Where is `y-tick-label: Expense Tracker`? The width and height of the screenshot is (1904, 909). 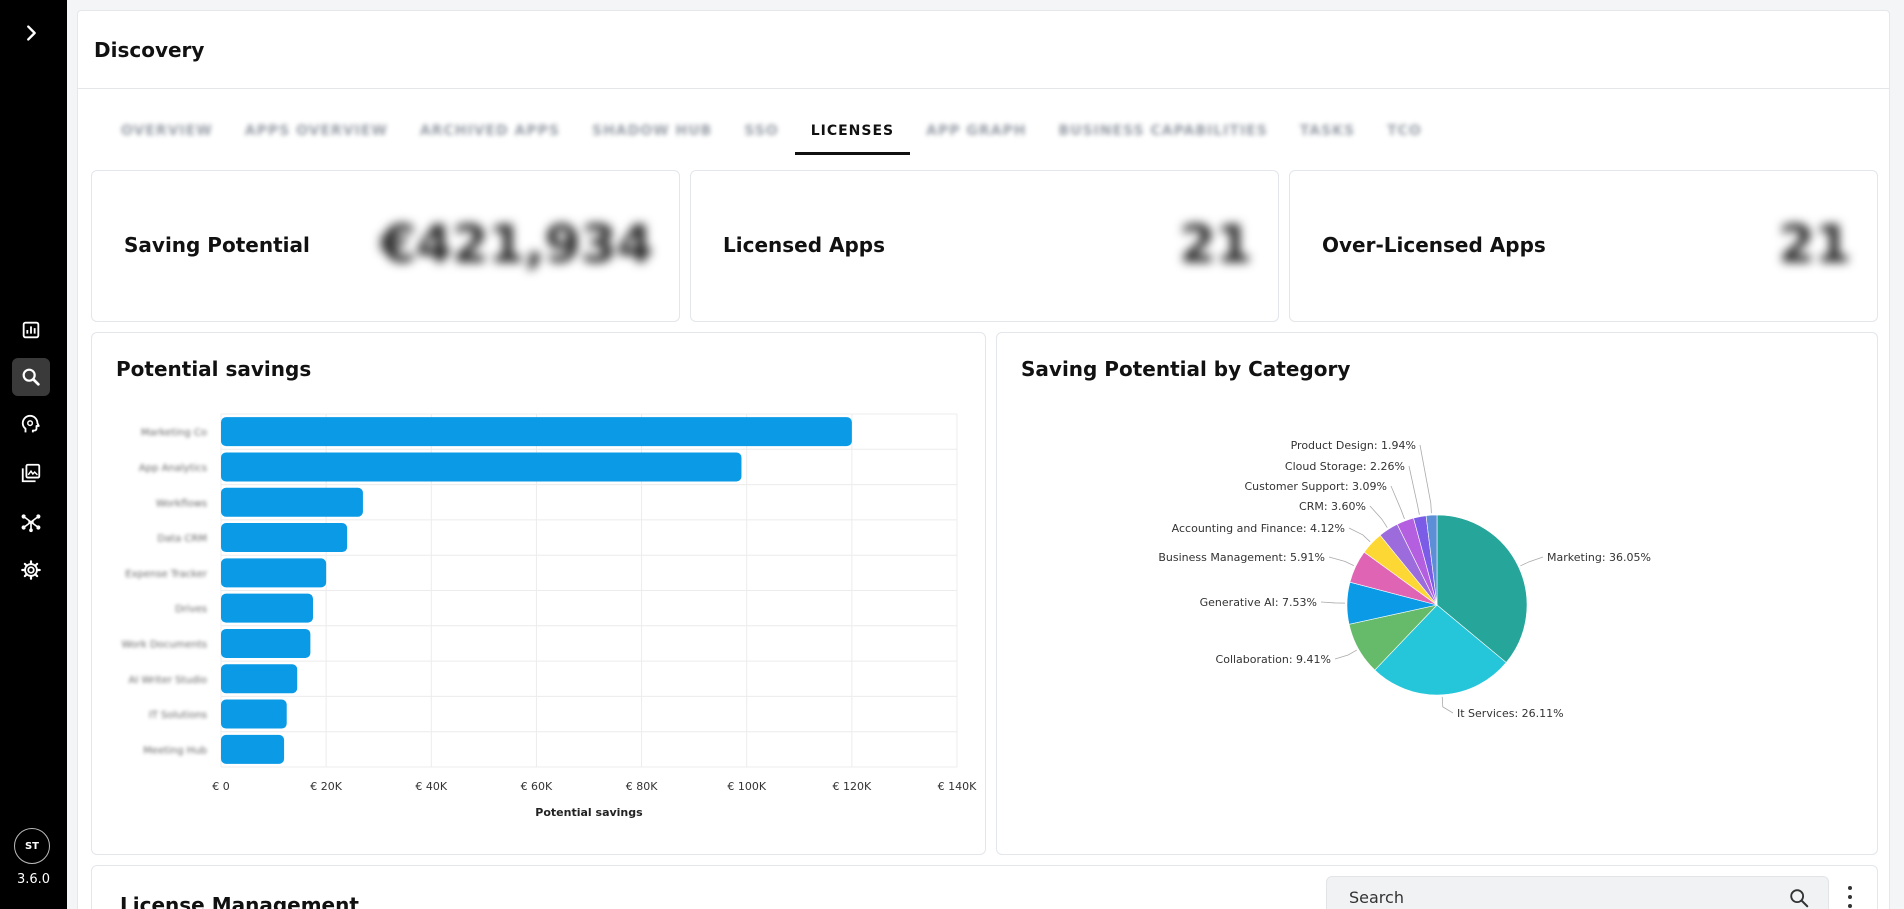 y-tick-label: Expense Tracker is located at coordinates (166, 574).